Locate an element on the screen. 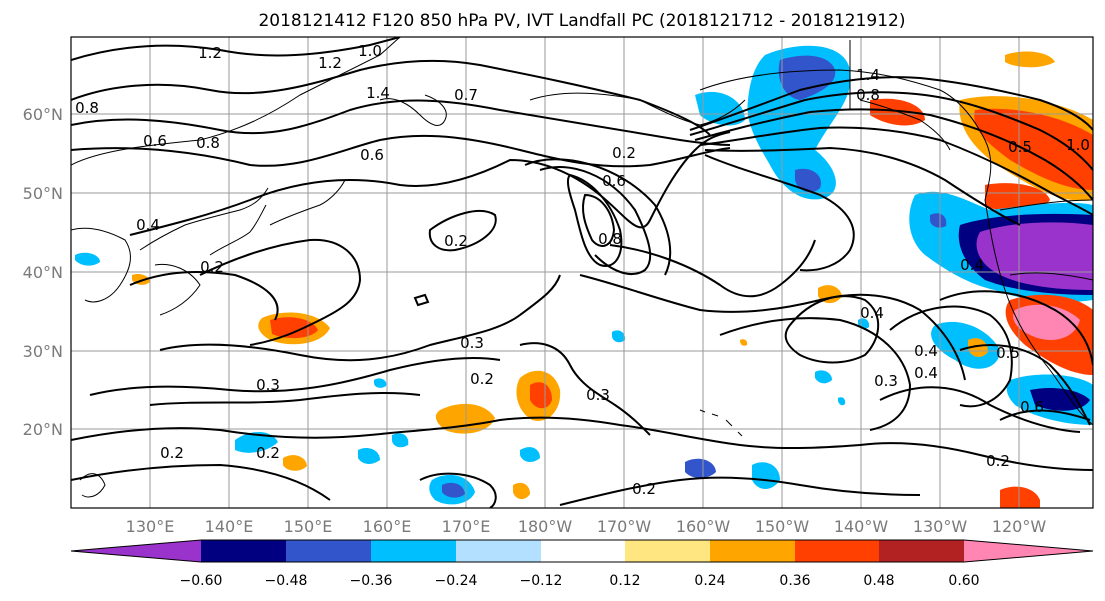 The image size is (1105, 601). colorbar-tick: 0.24 is located at coordinates (709, 581).